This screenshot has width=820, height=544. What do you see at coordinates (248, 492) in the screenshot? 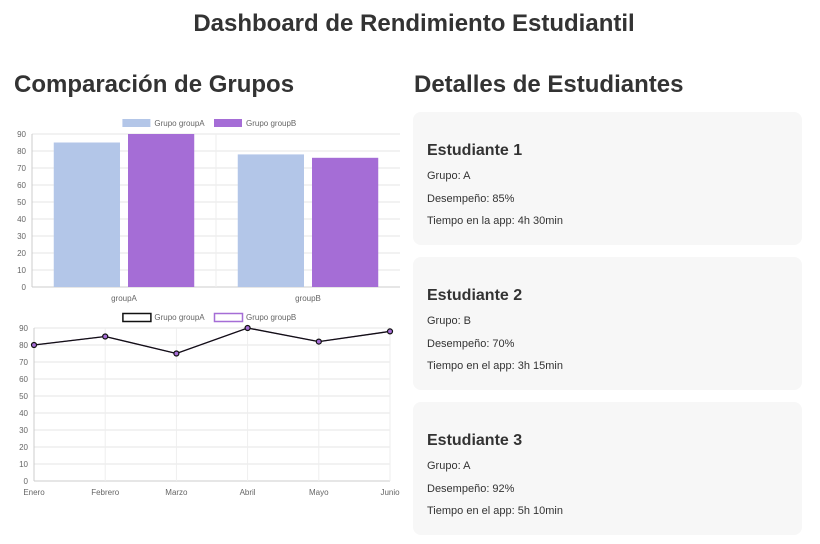
I see `x-tick-label: Abril` at bounding box center [248, 492].